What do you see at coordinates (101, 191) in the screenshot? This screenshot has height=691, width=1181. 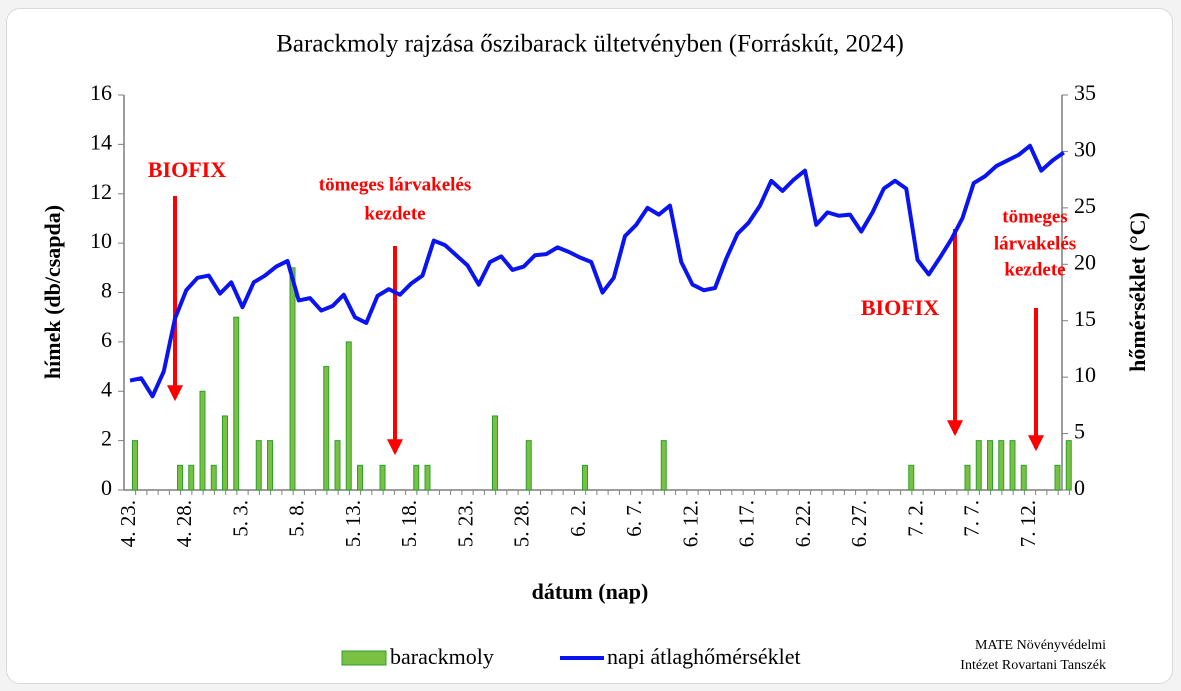 I see `y-tick-label: 12` at bounding box center [101, 191].